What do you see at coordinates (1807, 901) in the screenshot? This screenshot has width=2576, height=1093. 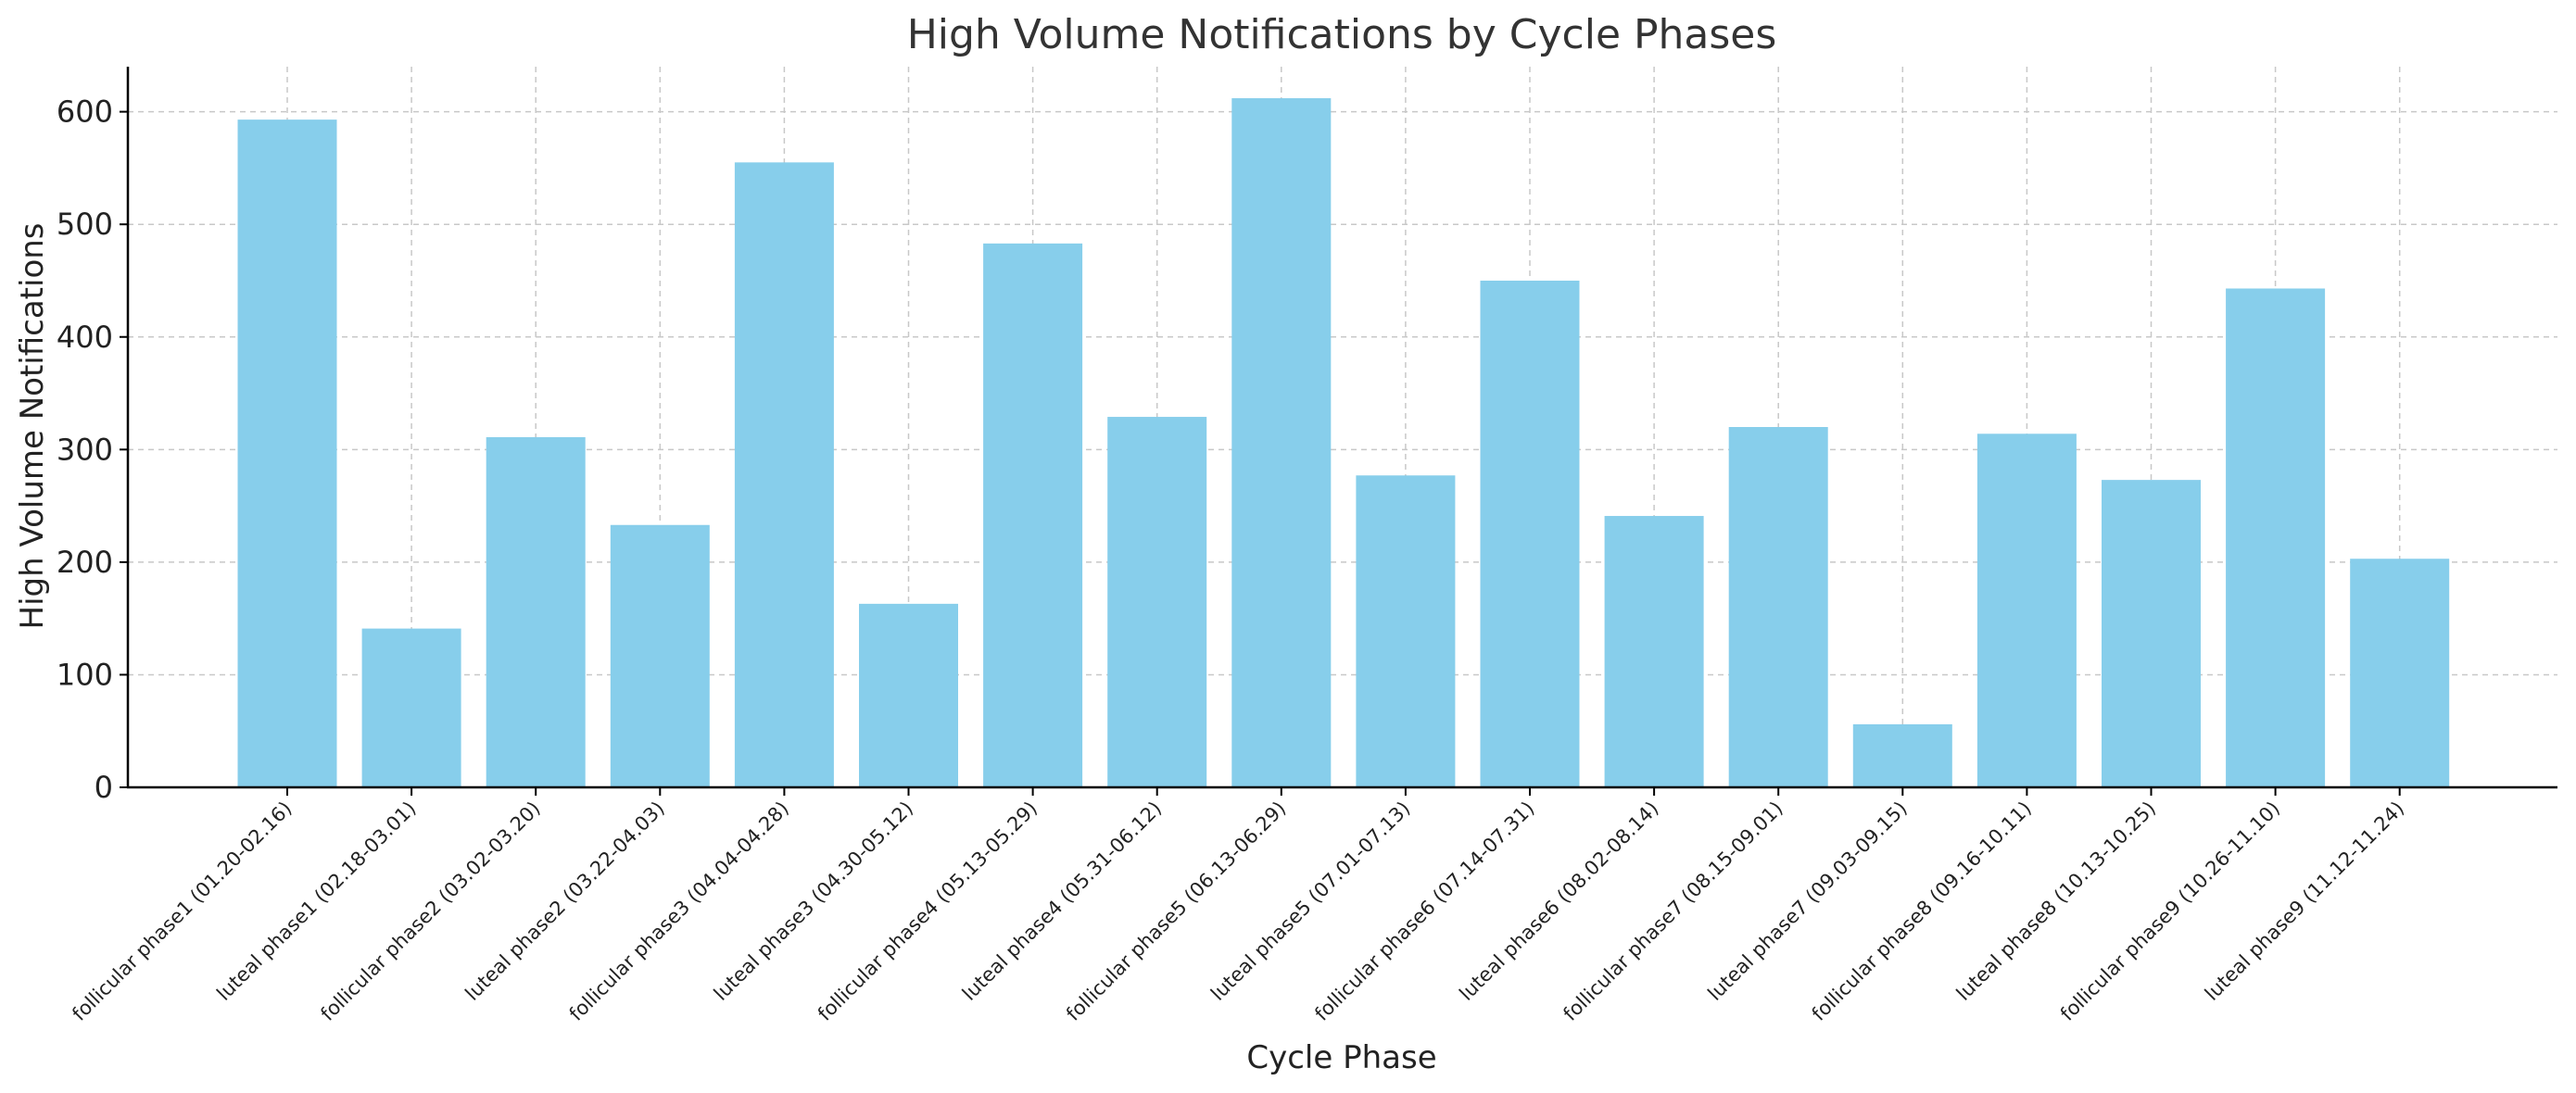 I see `x-tick-label-13: luteal phase7 (09.03-09.15)` at bounding box center [1807, 901].